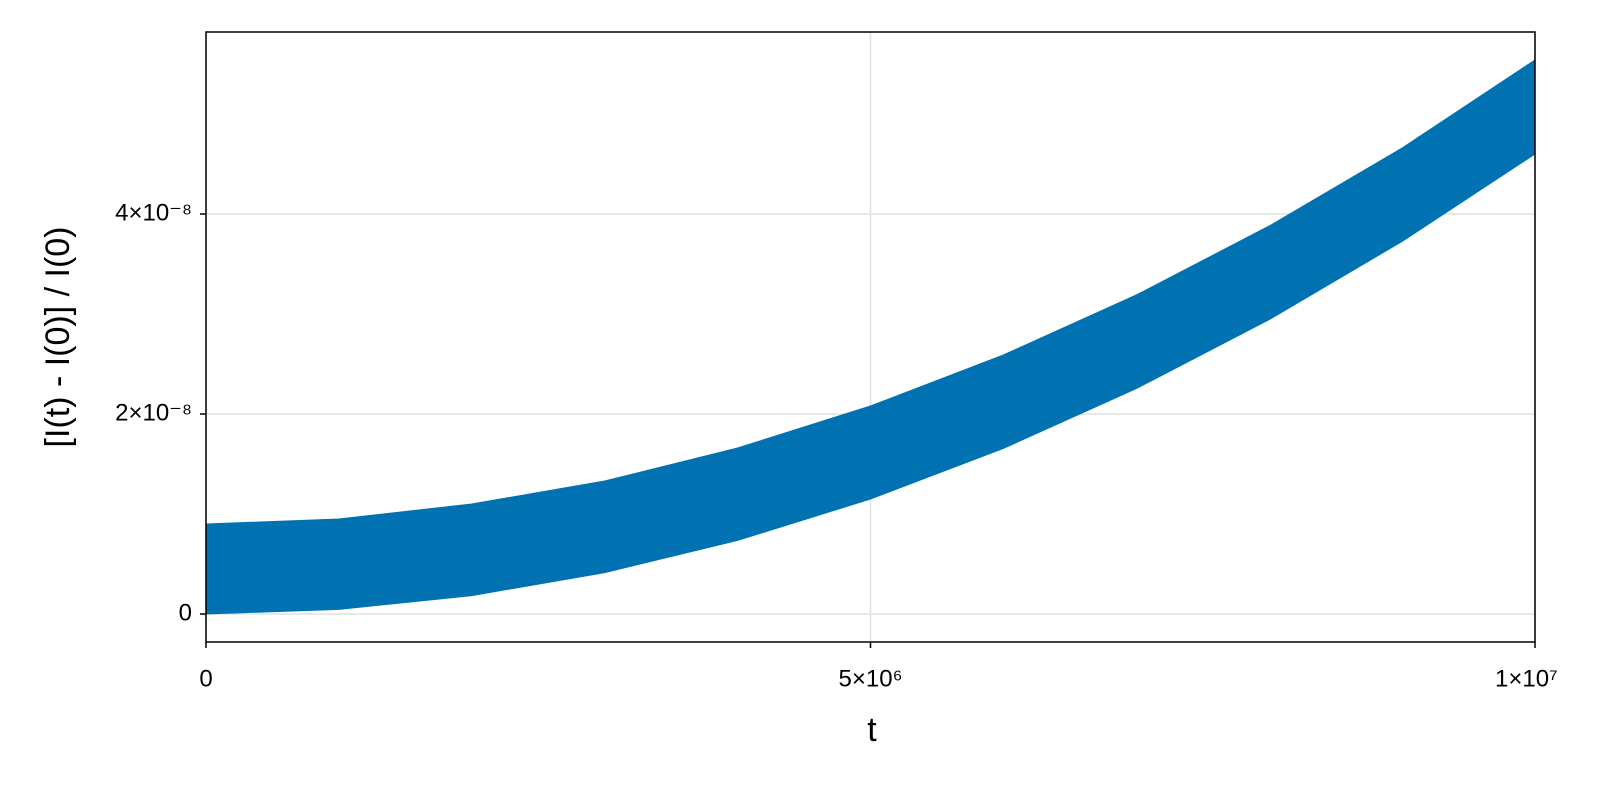 This screenshot has height=800, width=1600. Describe the element at coordinates (58, 337) in the screenshot. I see `y-axis-label: [I(t) - I(0)] / I(0)` at that location.